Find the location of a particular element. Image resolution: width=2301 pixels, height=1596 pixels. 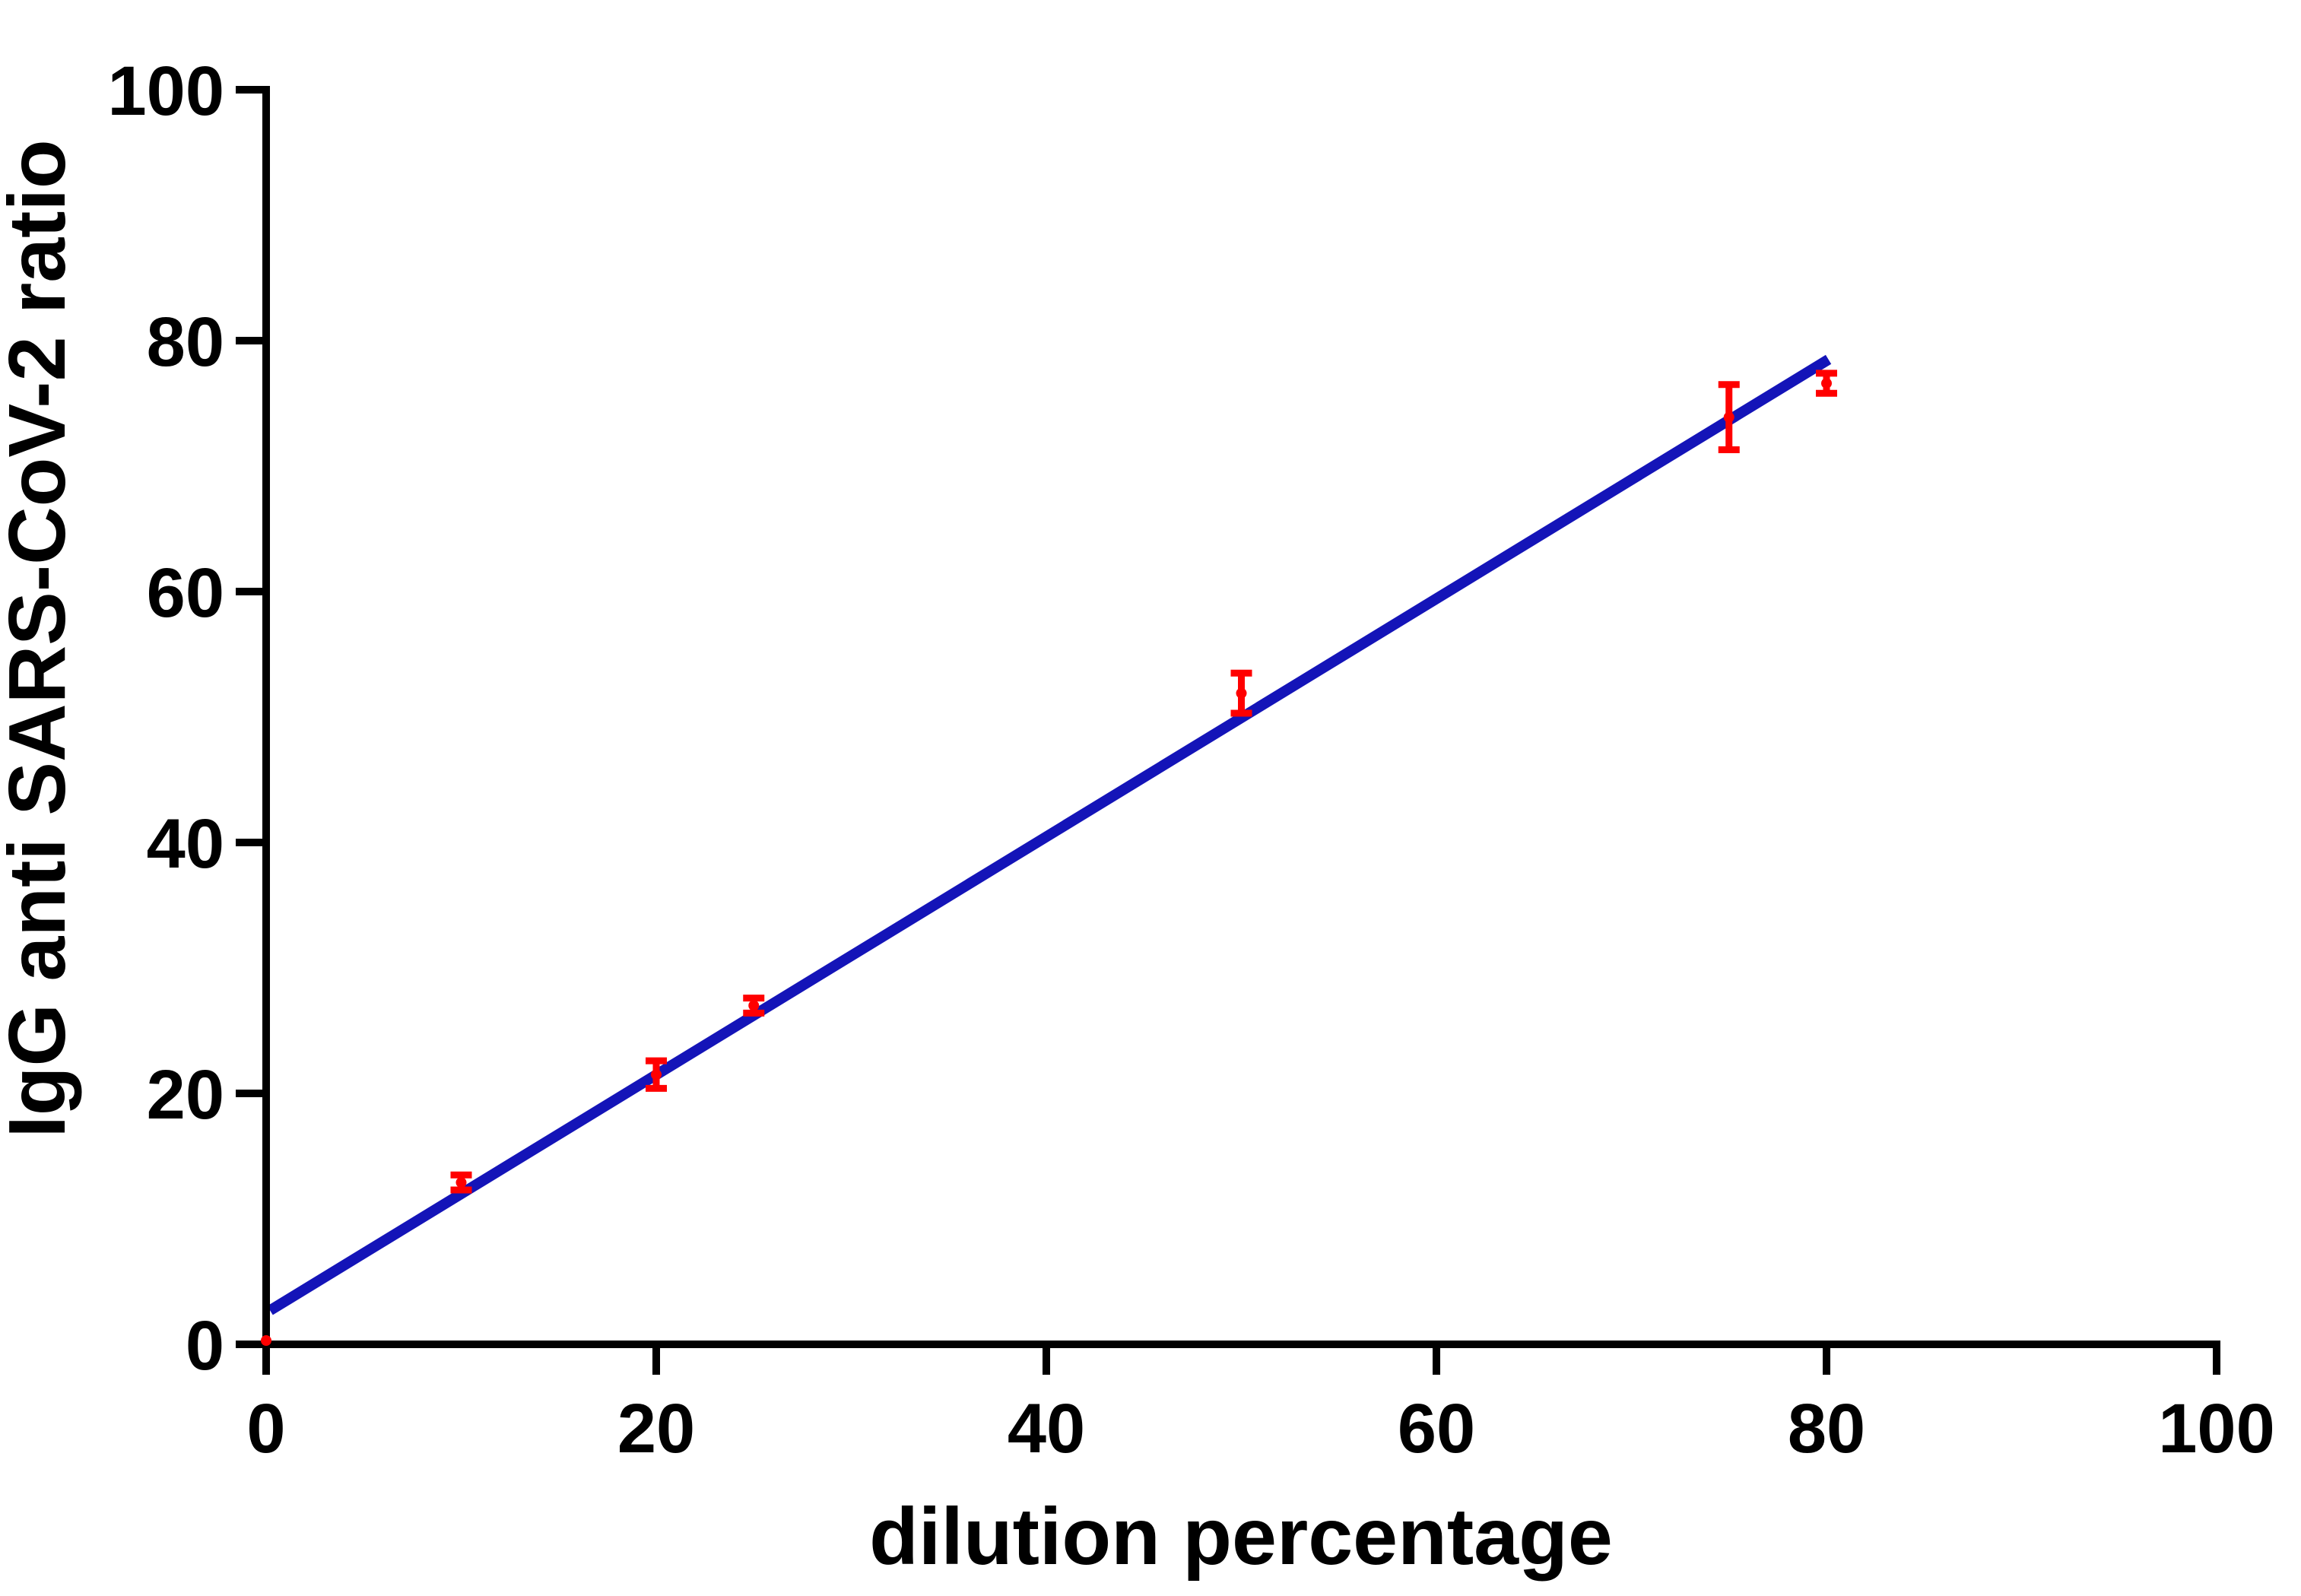

y-tick-label: 60 is located at coordinates (185, 593).